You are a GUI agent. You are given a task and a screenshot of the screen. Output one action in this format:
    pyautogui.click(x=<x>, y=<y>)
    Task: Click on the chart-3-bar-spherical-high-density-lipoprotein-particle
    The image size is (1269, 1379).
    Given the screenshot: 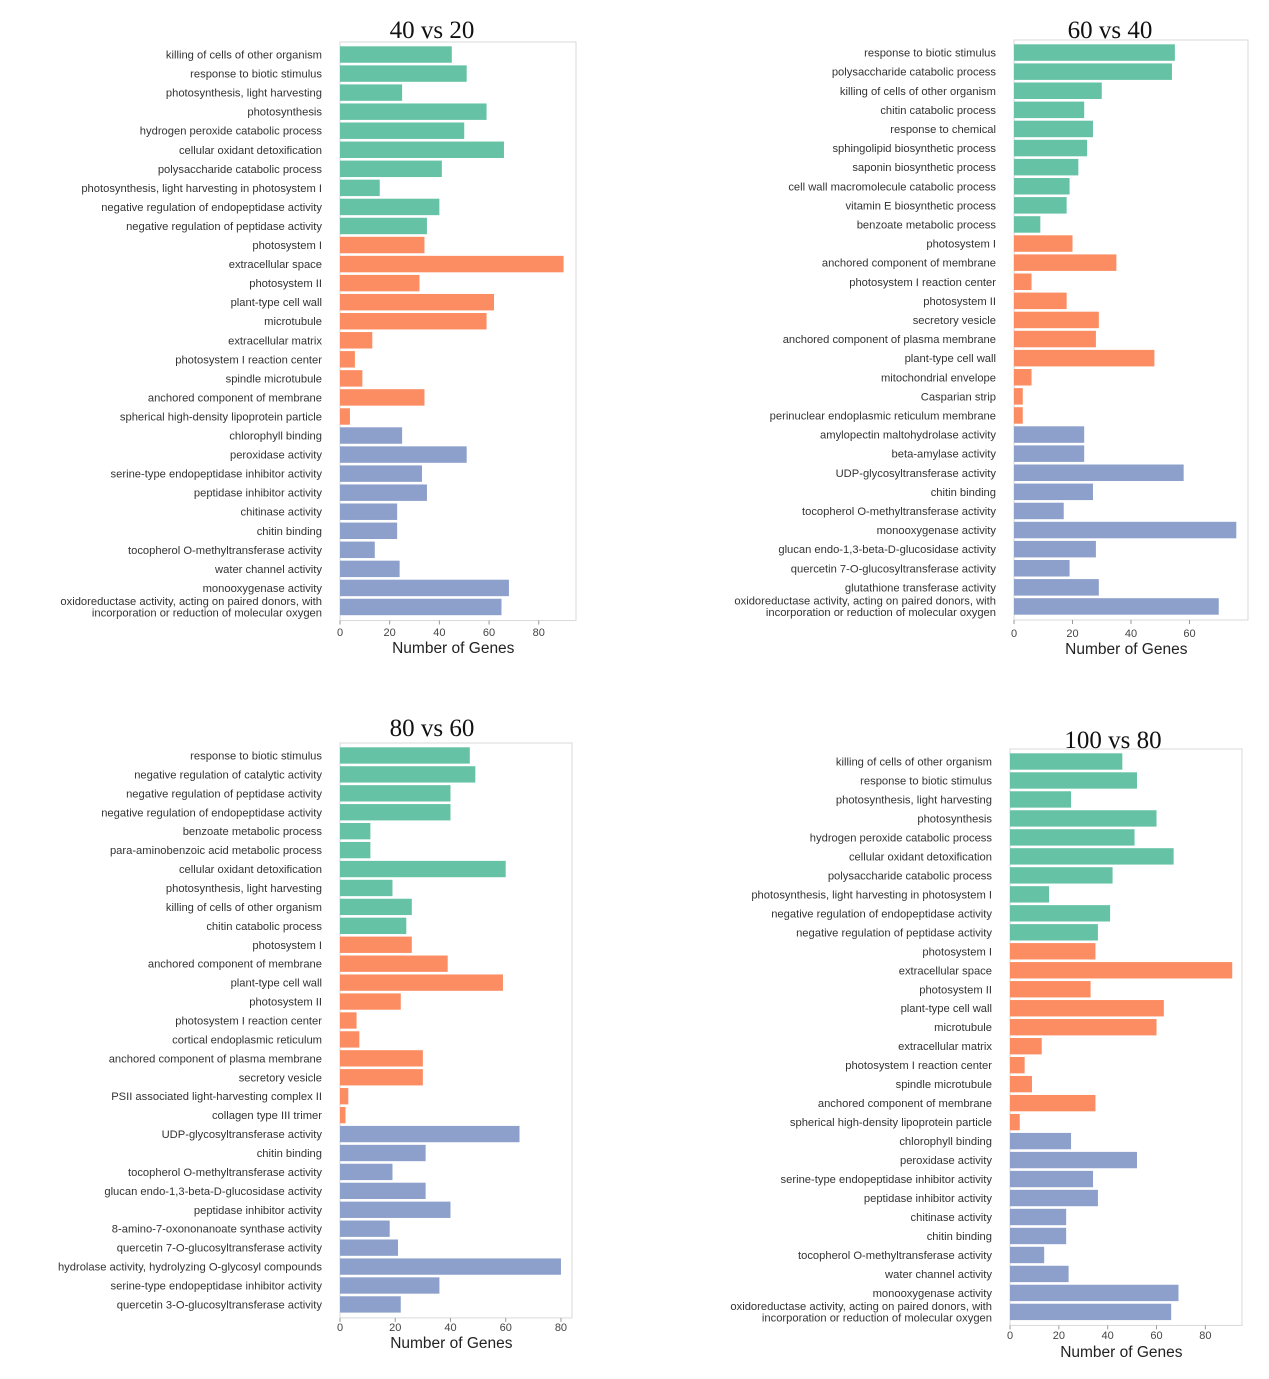 What is the action you would take?
    pyautogui.click(x=1015, y=1122)
    